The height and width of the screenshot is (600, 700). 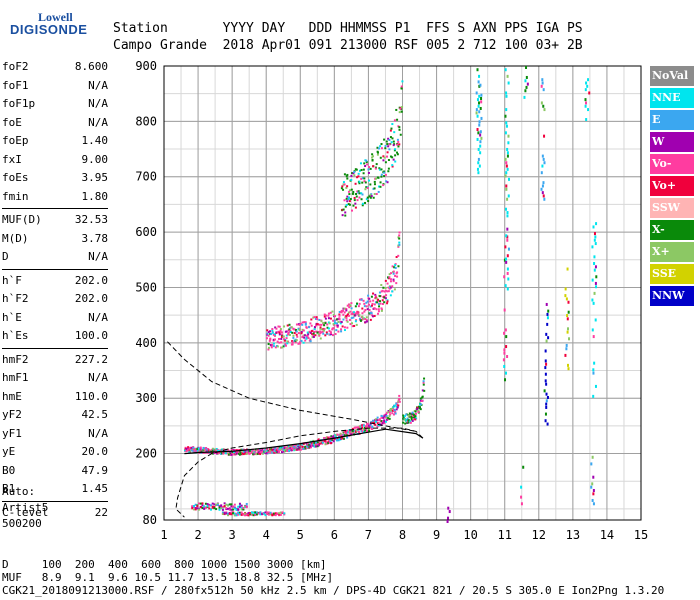 What do you see at coordinates (98, 377) in the screenshot?
I see `param-value: N/A` at bounding box center [98, 377].